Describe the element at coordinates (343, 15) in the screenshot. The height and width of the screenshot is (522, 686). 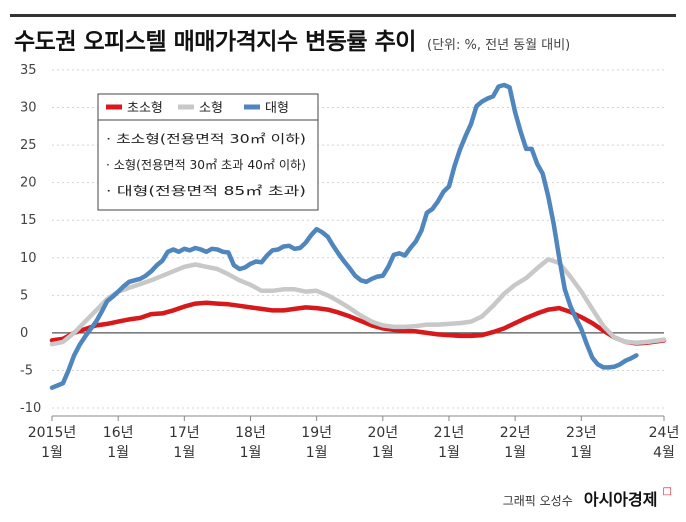
I see `top-rule` at that location.